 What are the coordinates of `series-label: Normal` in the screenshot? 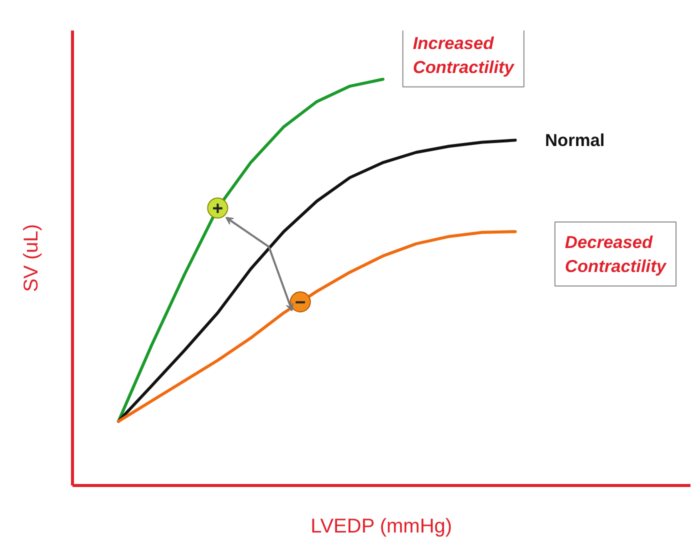 It's located at (575, 140).